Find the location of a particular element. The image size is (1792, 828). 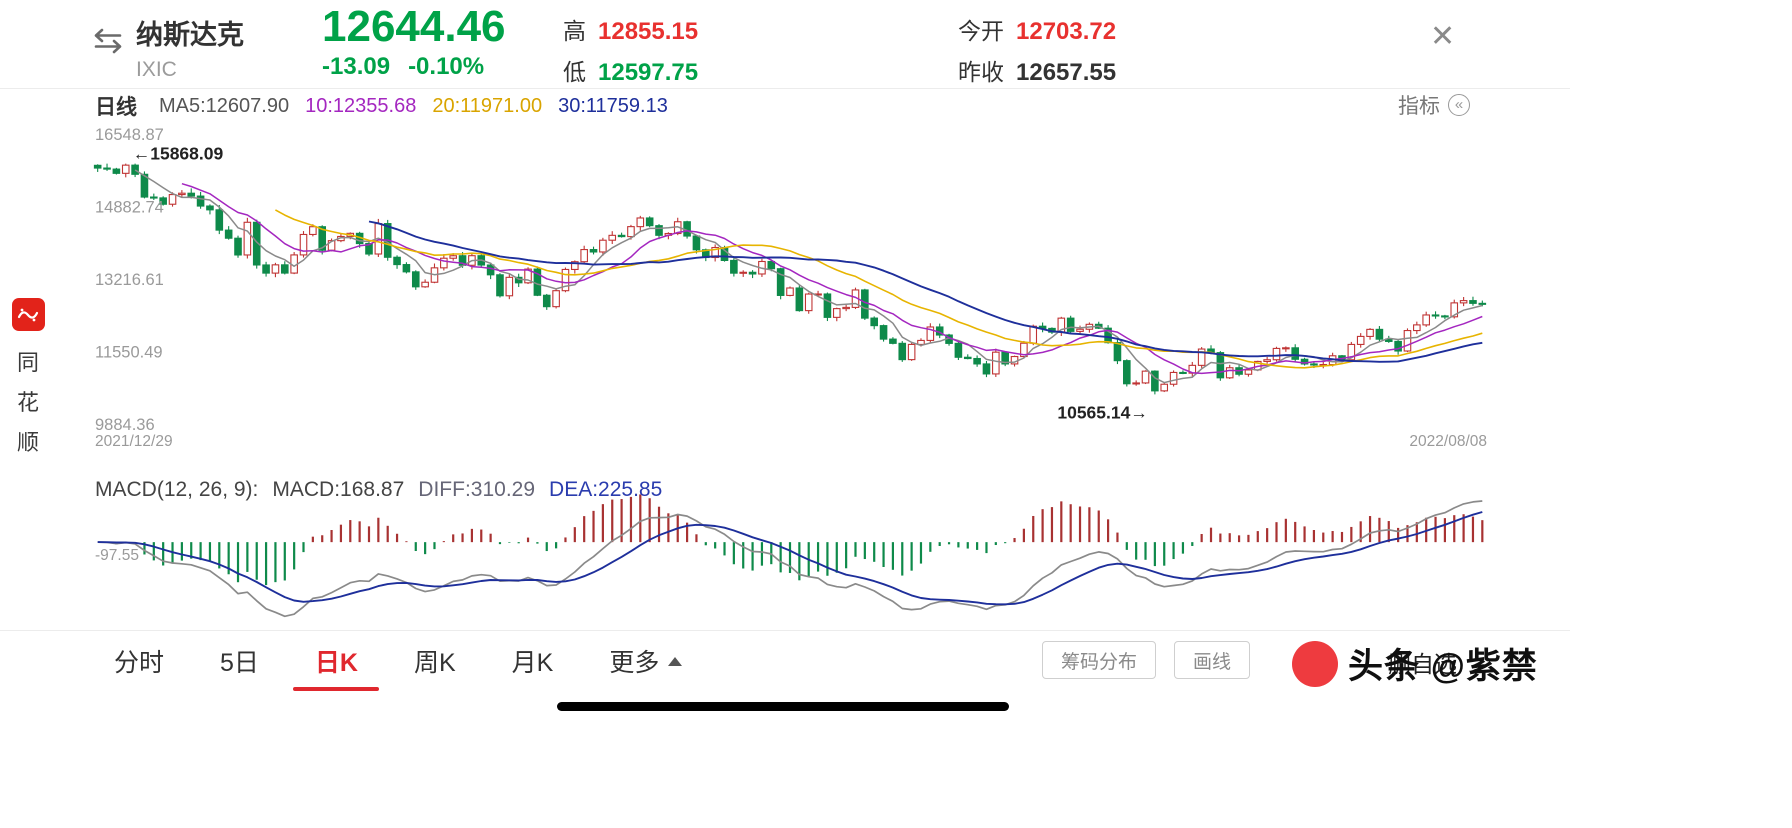

tab-5day: 5日 is located at coordinates (239, 661).